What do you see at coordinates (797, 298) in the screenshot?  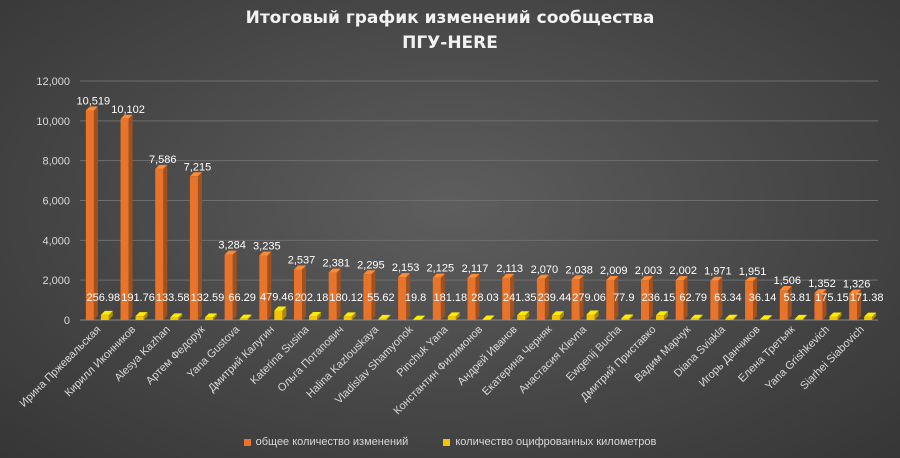 I see `data-label: 53.81` at bounding box center [797, 298].